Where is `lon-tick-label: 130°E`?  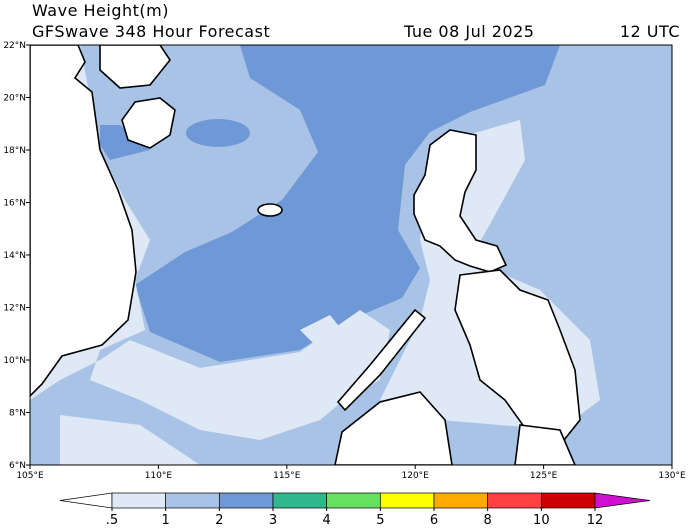 lon-tick-label: 130°E is located at coordinates (672, 476).